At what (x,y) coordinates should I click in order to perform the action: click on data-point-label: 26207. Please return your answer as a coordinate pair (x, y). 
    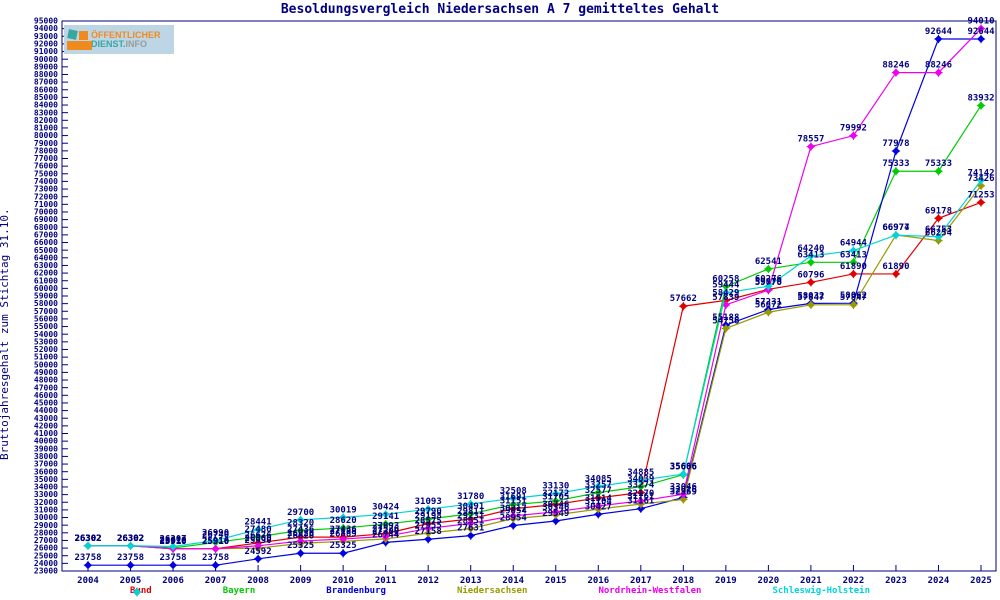
    Looking at the image, I should click on (173, 540).